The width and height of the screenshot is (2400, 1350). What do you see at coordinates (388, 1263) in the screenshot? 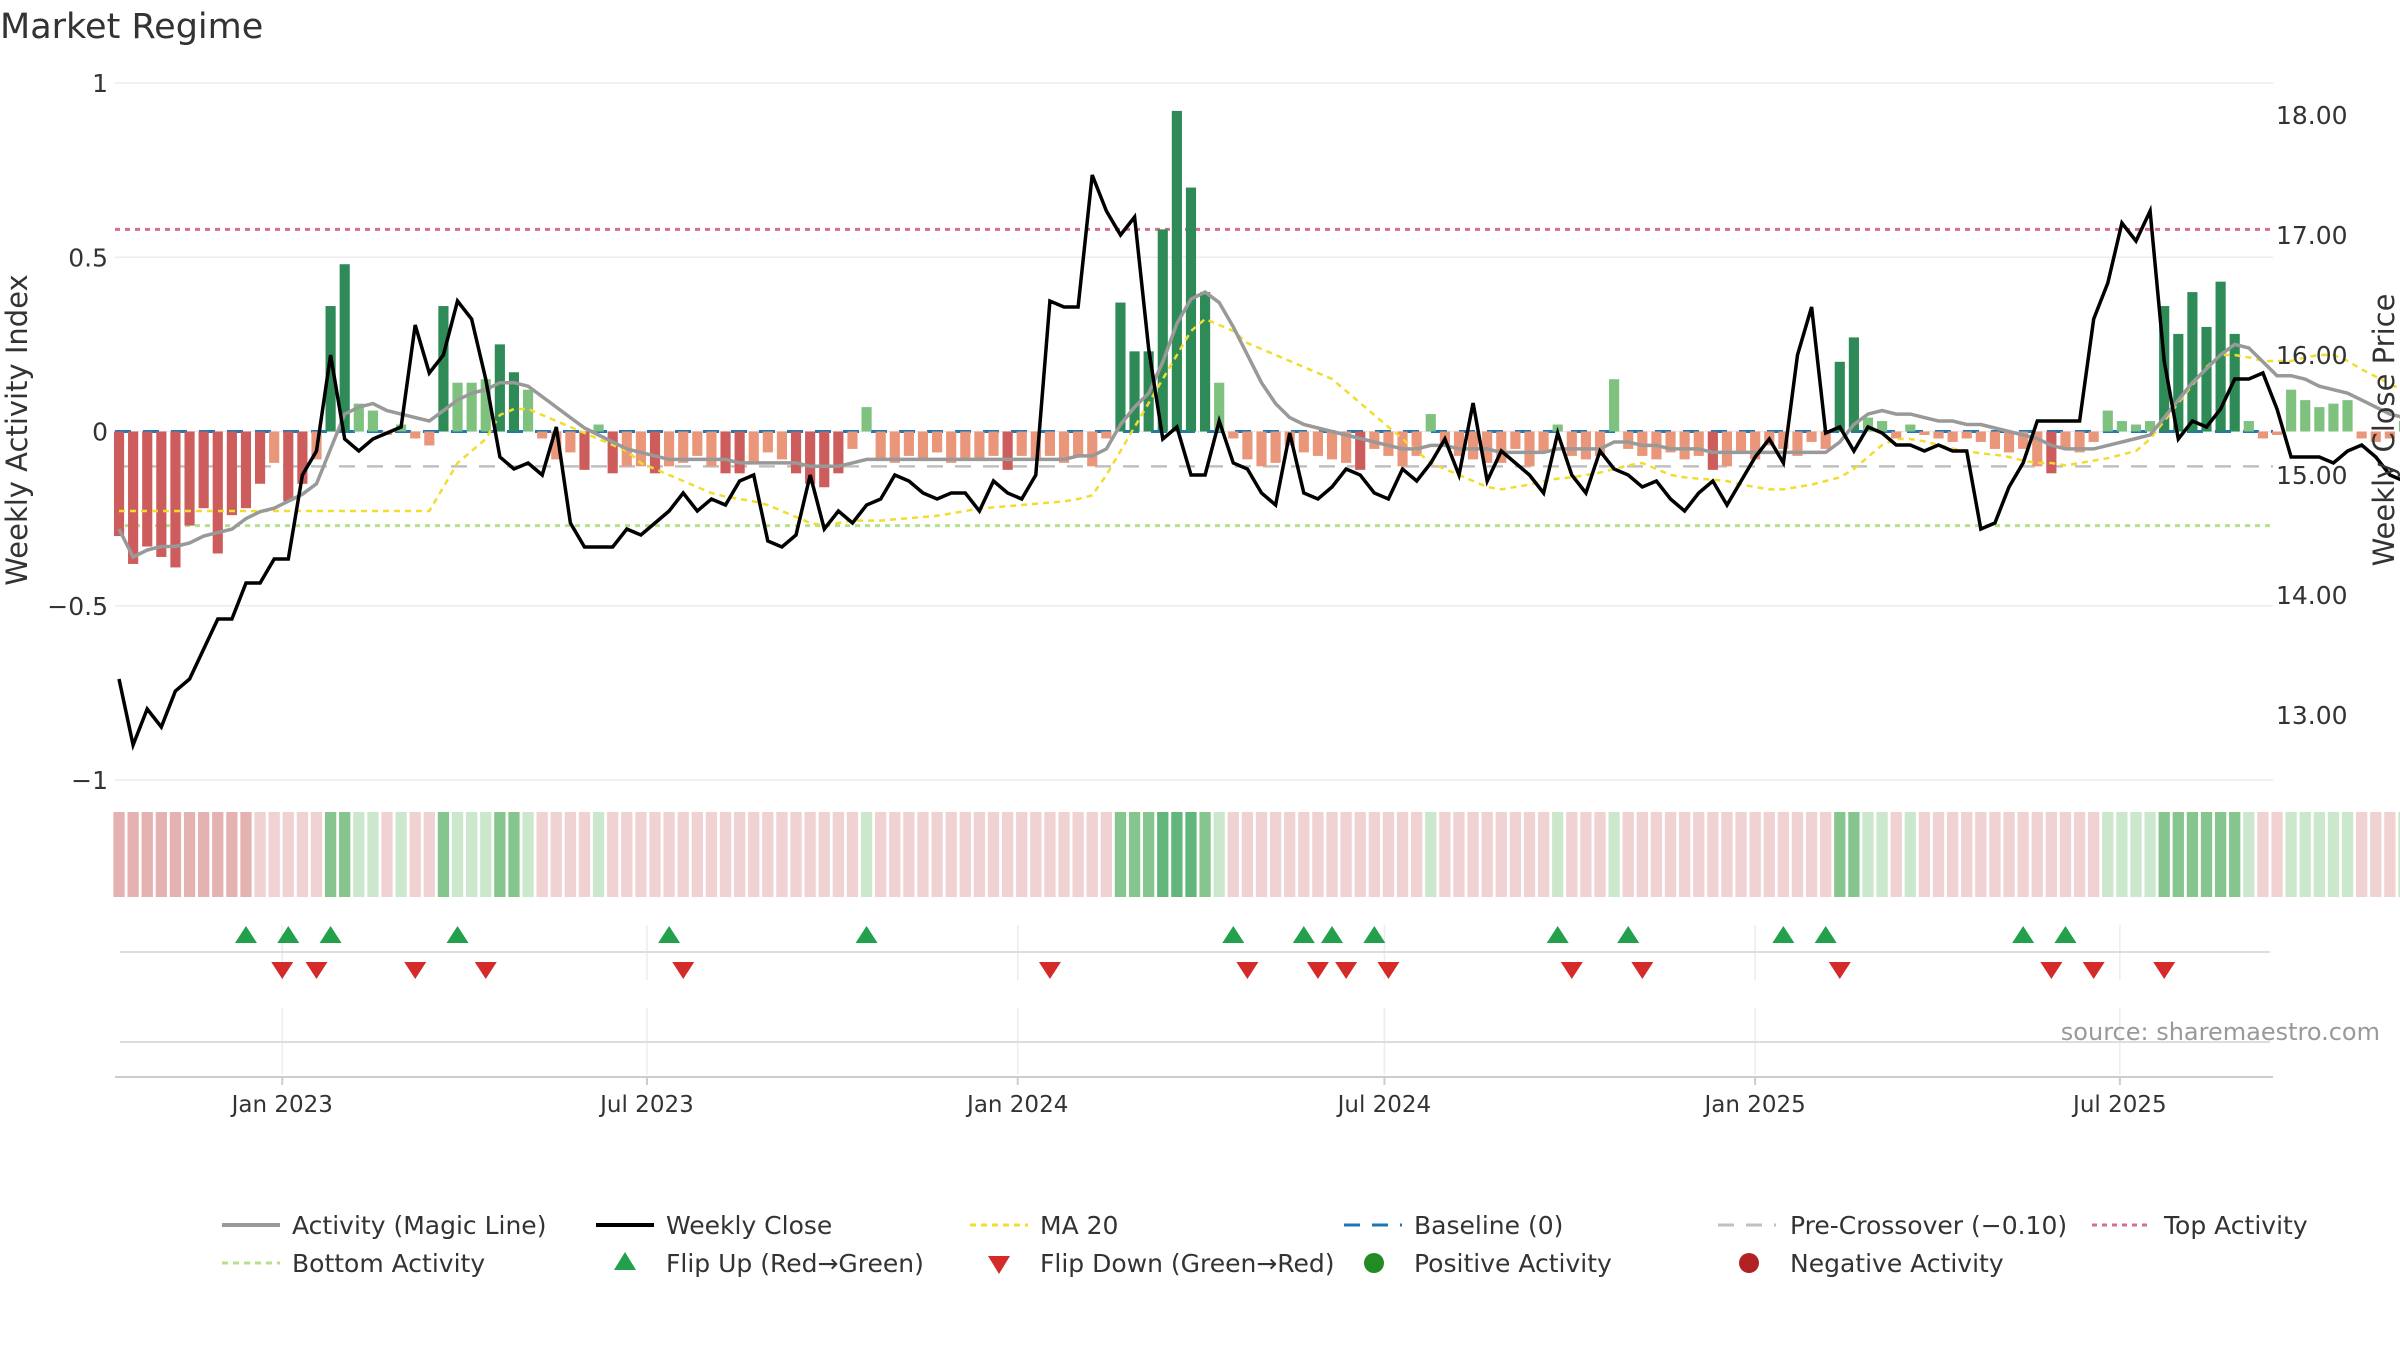
I see `svg-text: Bottom Activity` at bounding box center [388, 1263].